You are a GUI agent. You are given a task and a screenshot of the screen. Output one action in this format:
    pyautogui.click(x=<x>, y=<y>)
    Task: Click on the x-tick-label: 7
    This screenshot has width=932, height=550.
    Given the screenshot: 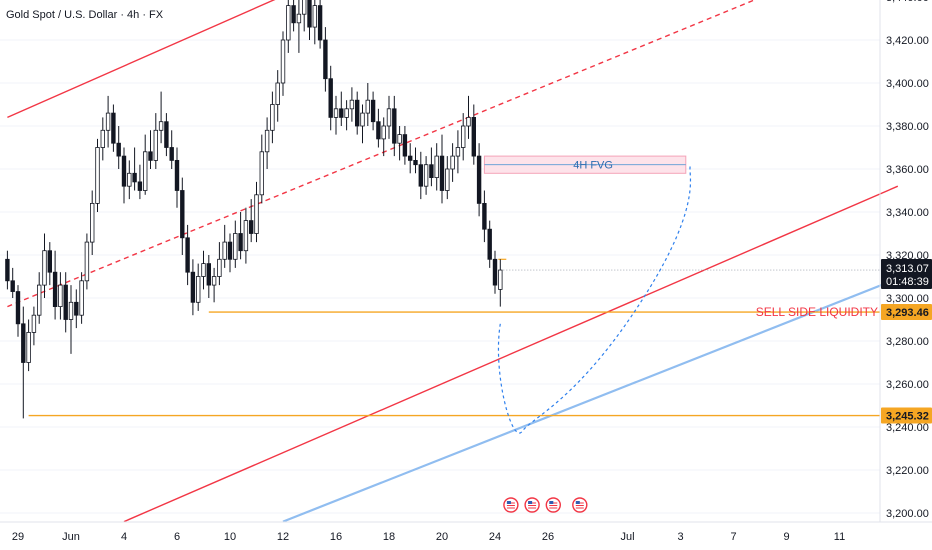 What is the action you would take?
    pyautogui.click(x=733, y=537)
    